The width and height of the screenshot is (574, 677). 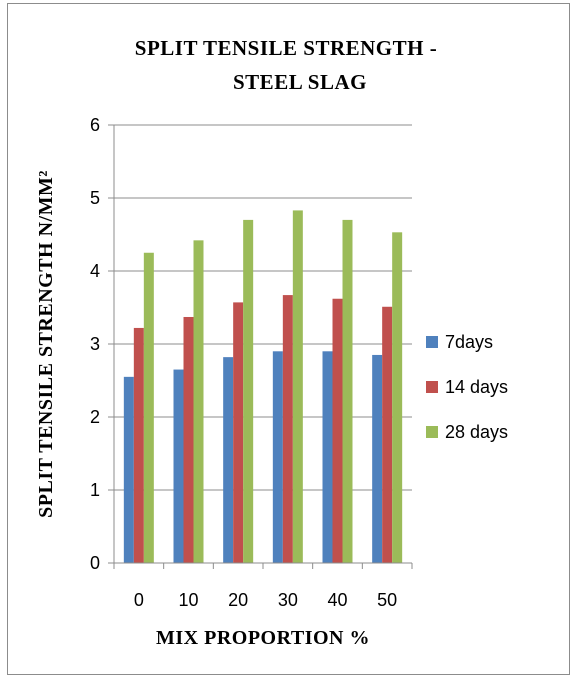 What do you see at coordinates (139, 600) in the screenshot?
I see `x-tick-label: 0` at bounding box center [139, 600].